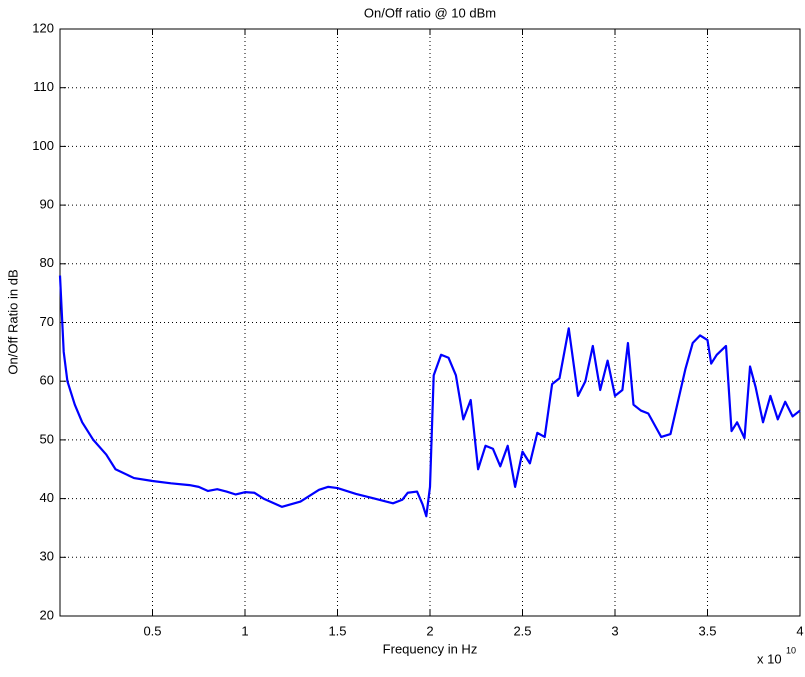  What do you see at coordinates (47, 204) in the screenshot?
I see `y-tick-label: 90` at bounding box center [47, 204].